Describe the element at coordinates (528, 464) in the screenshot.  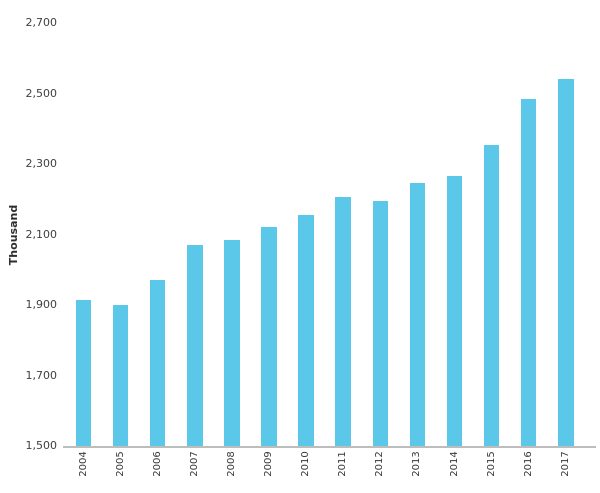
I see `x-tick-label: 2016` at that location.